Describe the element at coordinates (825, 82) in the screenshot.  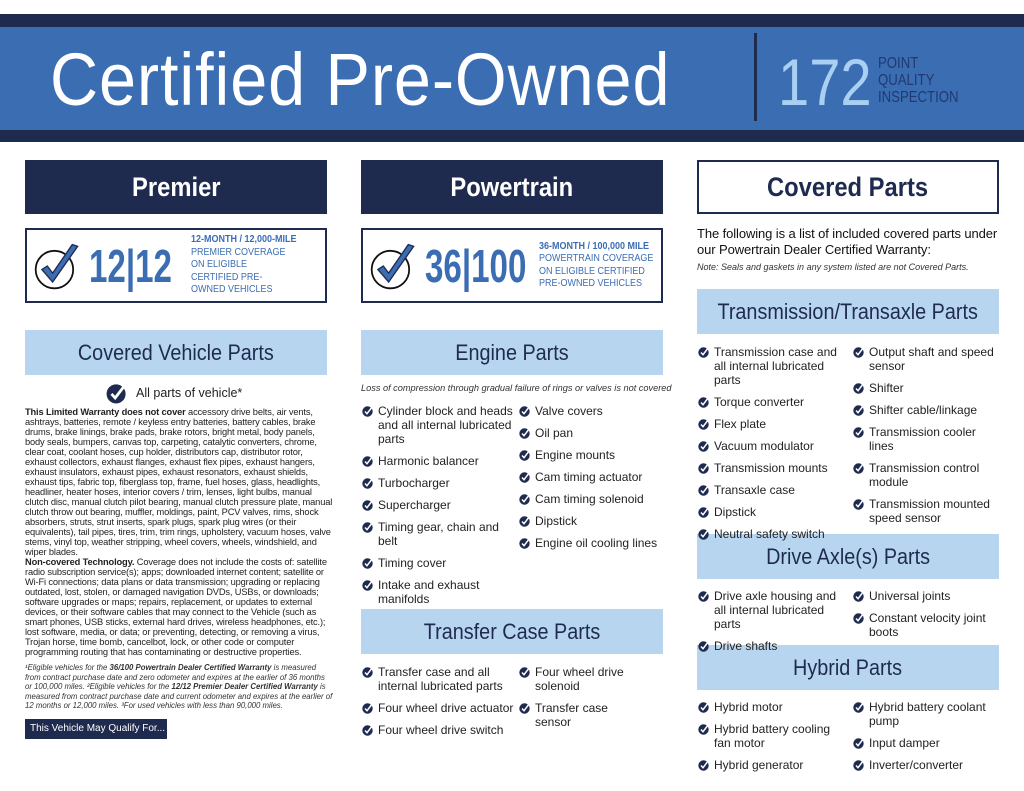
I see `inspection-points-number: 172` at that location.